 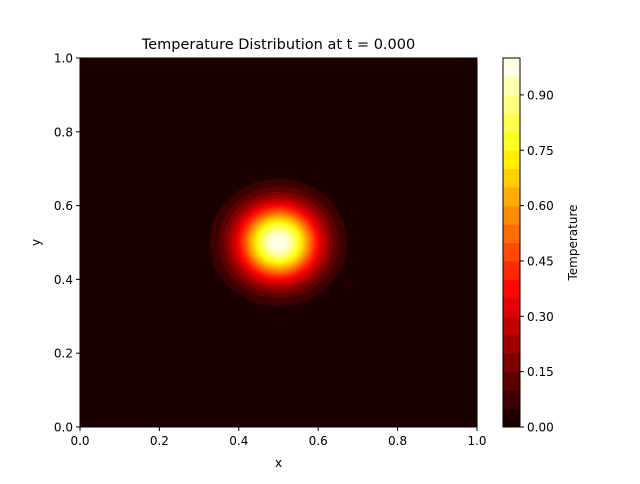 I want to click on colorbar: 0.00 0.15 0.30 0.45 0.60 0.75 0.90, so click(x=528, y=246).